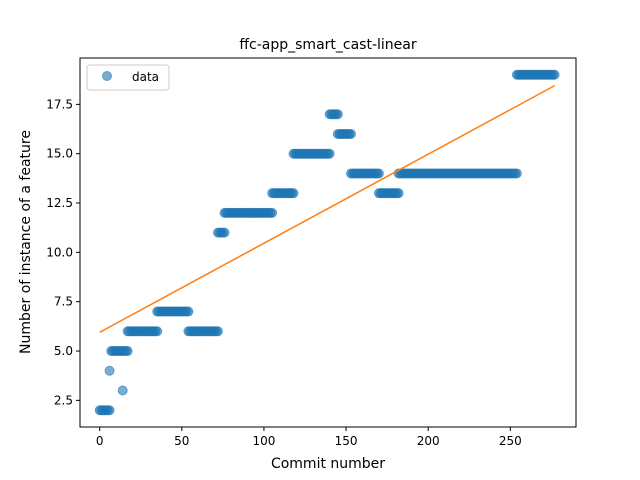 This screenshot has height=480, width=640. Describe the element at coordinates (59, 104) in the screenshot. I see `y-tick-label: 17.5` at that location.